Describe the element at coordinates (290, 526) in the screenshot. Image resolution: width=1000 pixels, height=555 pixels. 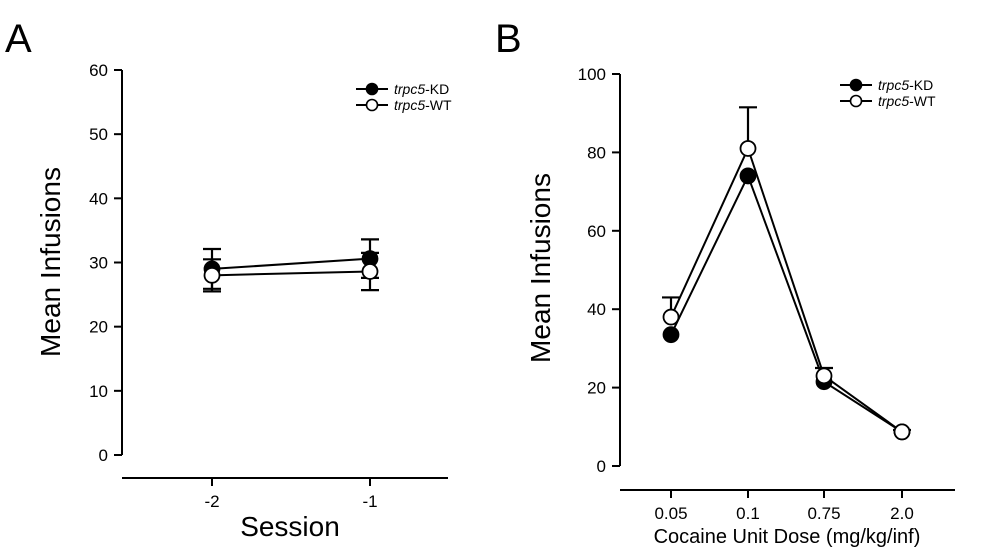
I see `panel-a-x-axis-title: Session` at that location.